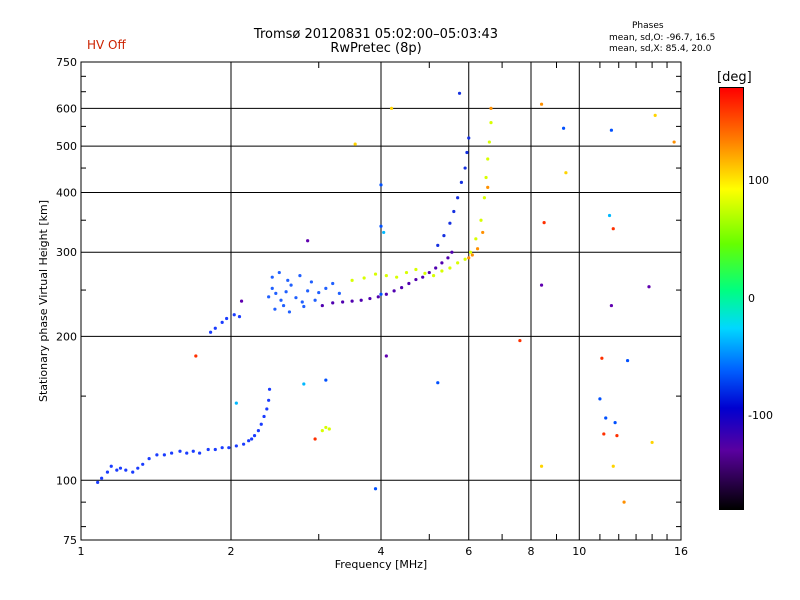  Describe the element at coordinates (376, 34) in the screenshot. I see `chart-title: Tromsø 20120831 05:02:00–05:03:43` at that location.